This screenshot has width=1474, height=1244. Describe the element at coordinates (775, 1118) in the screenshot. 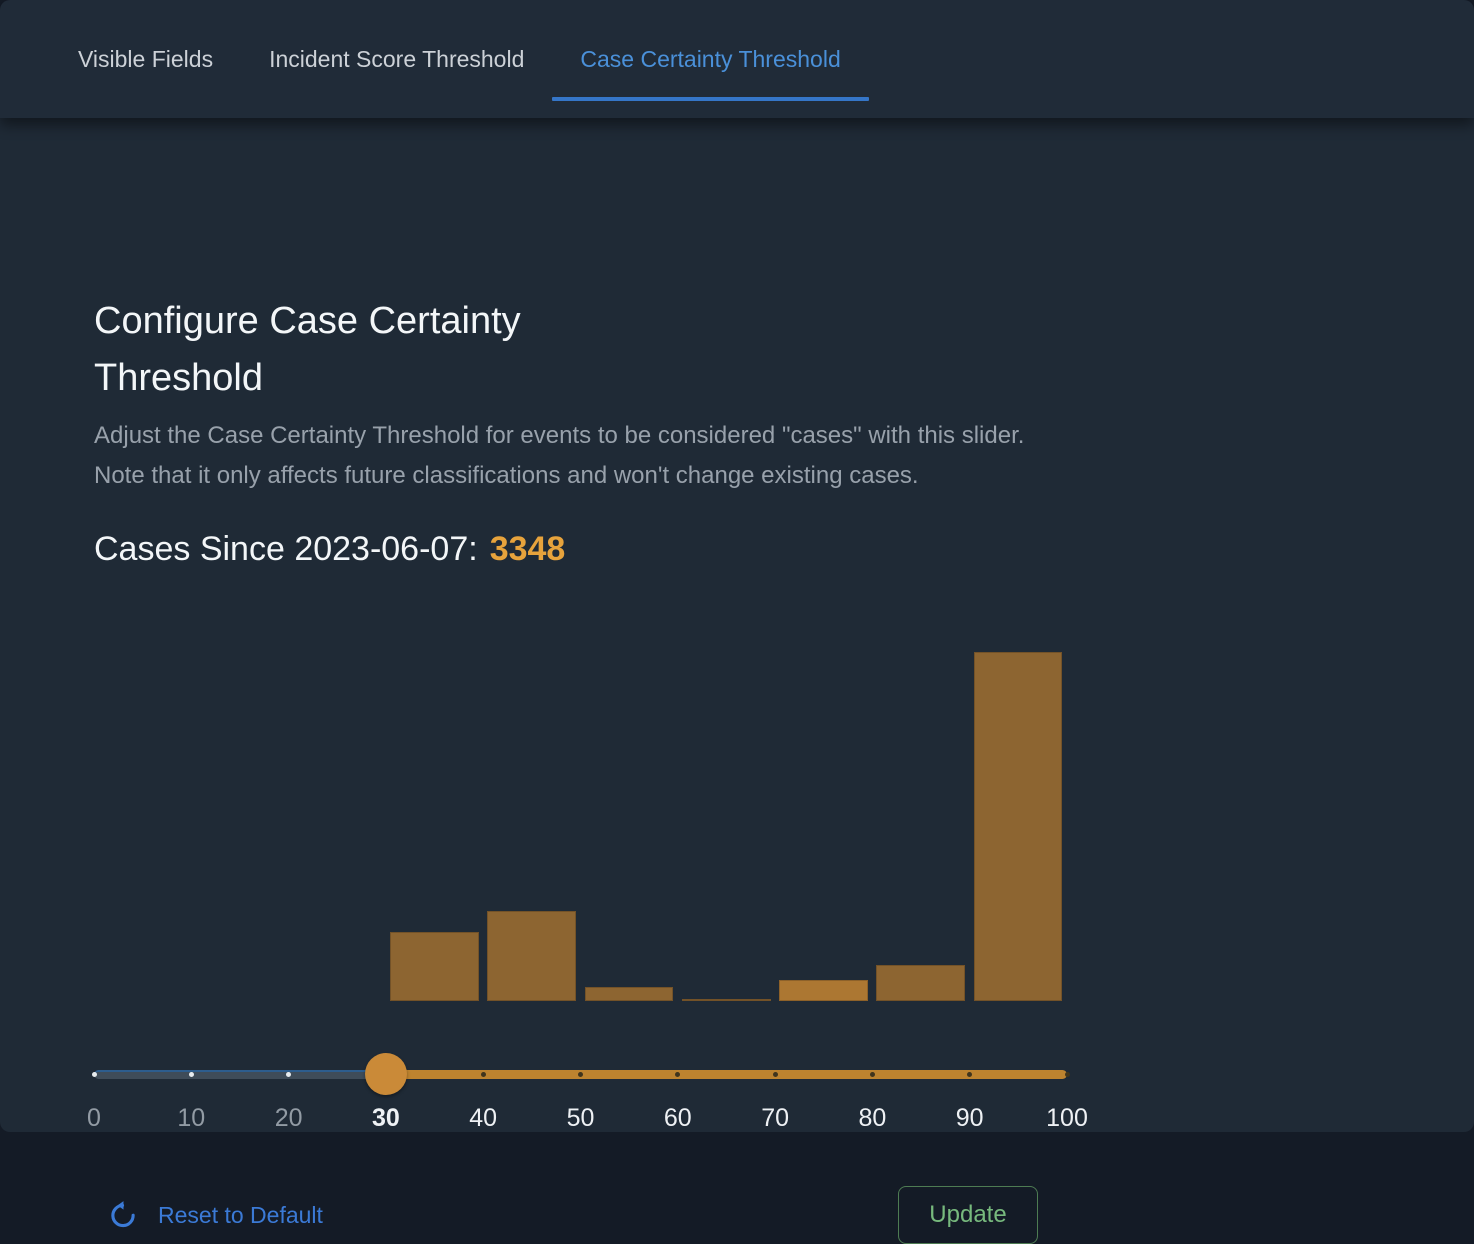

I see `slider-tick-label: 70` at that location.